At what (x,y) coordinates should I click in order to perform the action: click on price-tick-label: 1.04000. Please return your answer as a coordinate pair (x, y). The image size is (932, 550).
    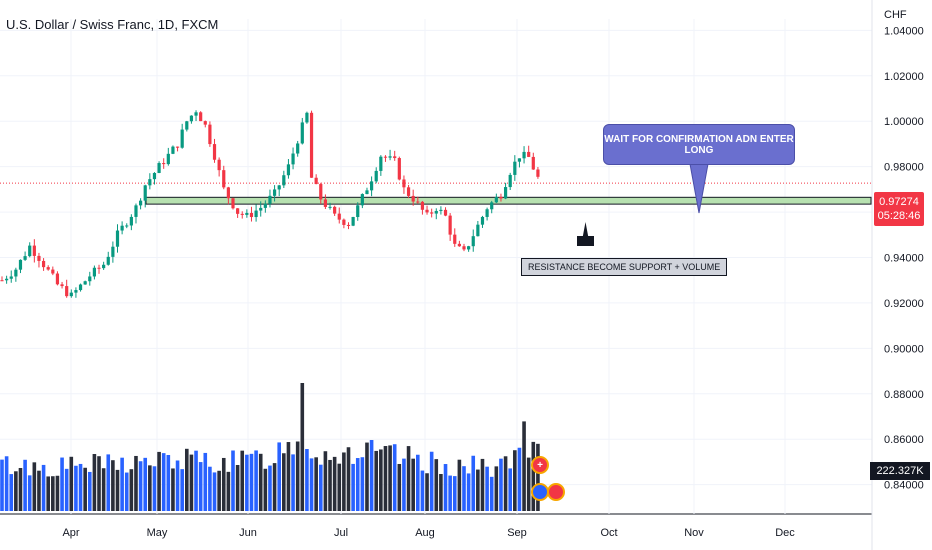
    Looking at the image, I should click on (904, 31).